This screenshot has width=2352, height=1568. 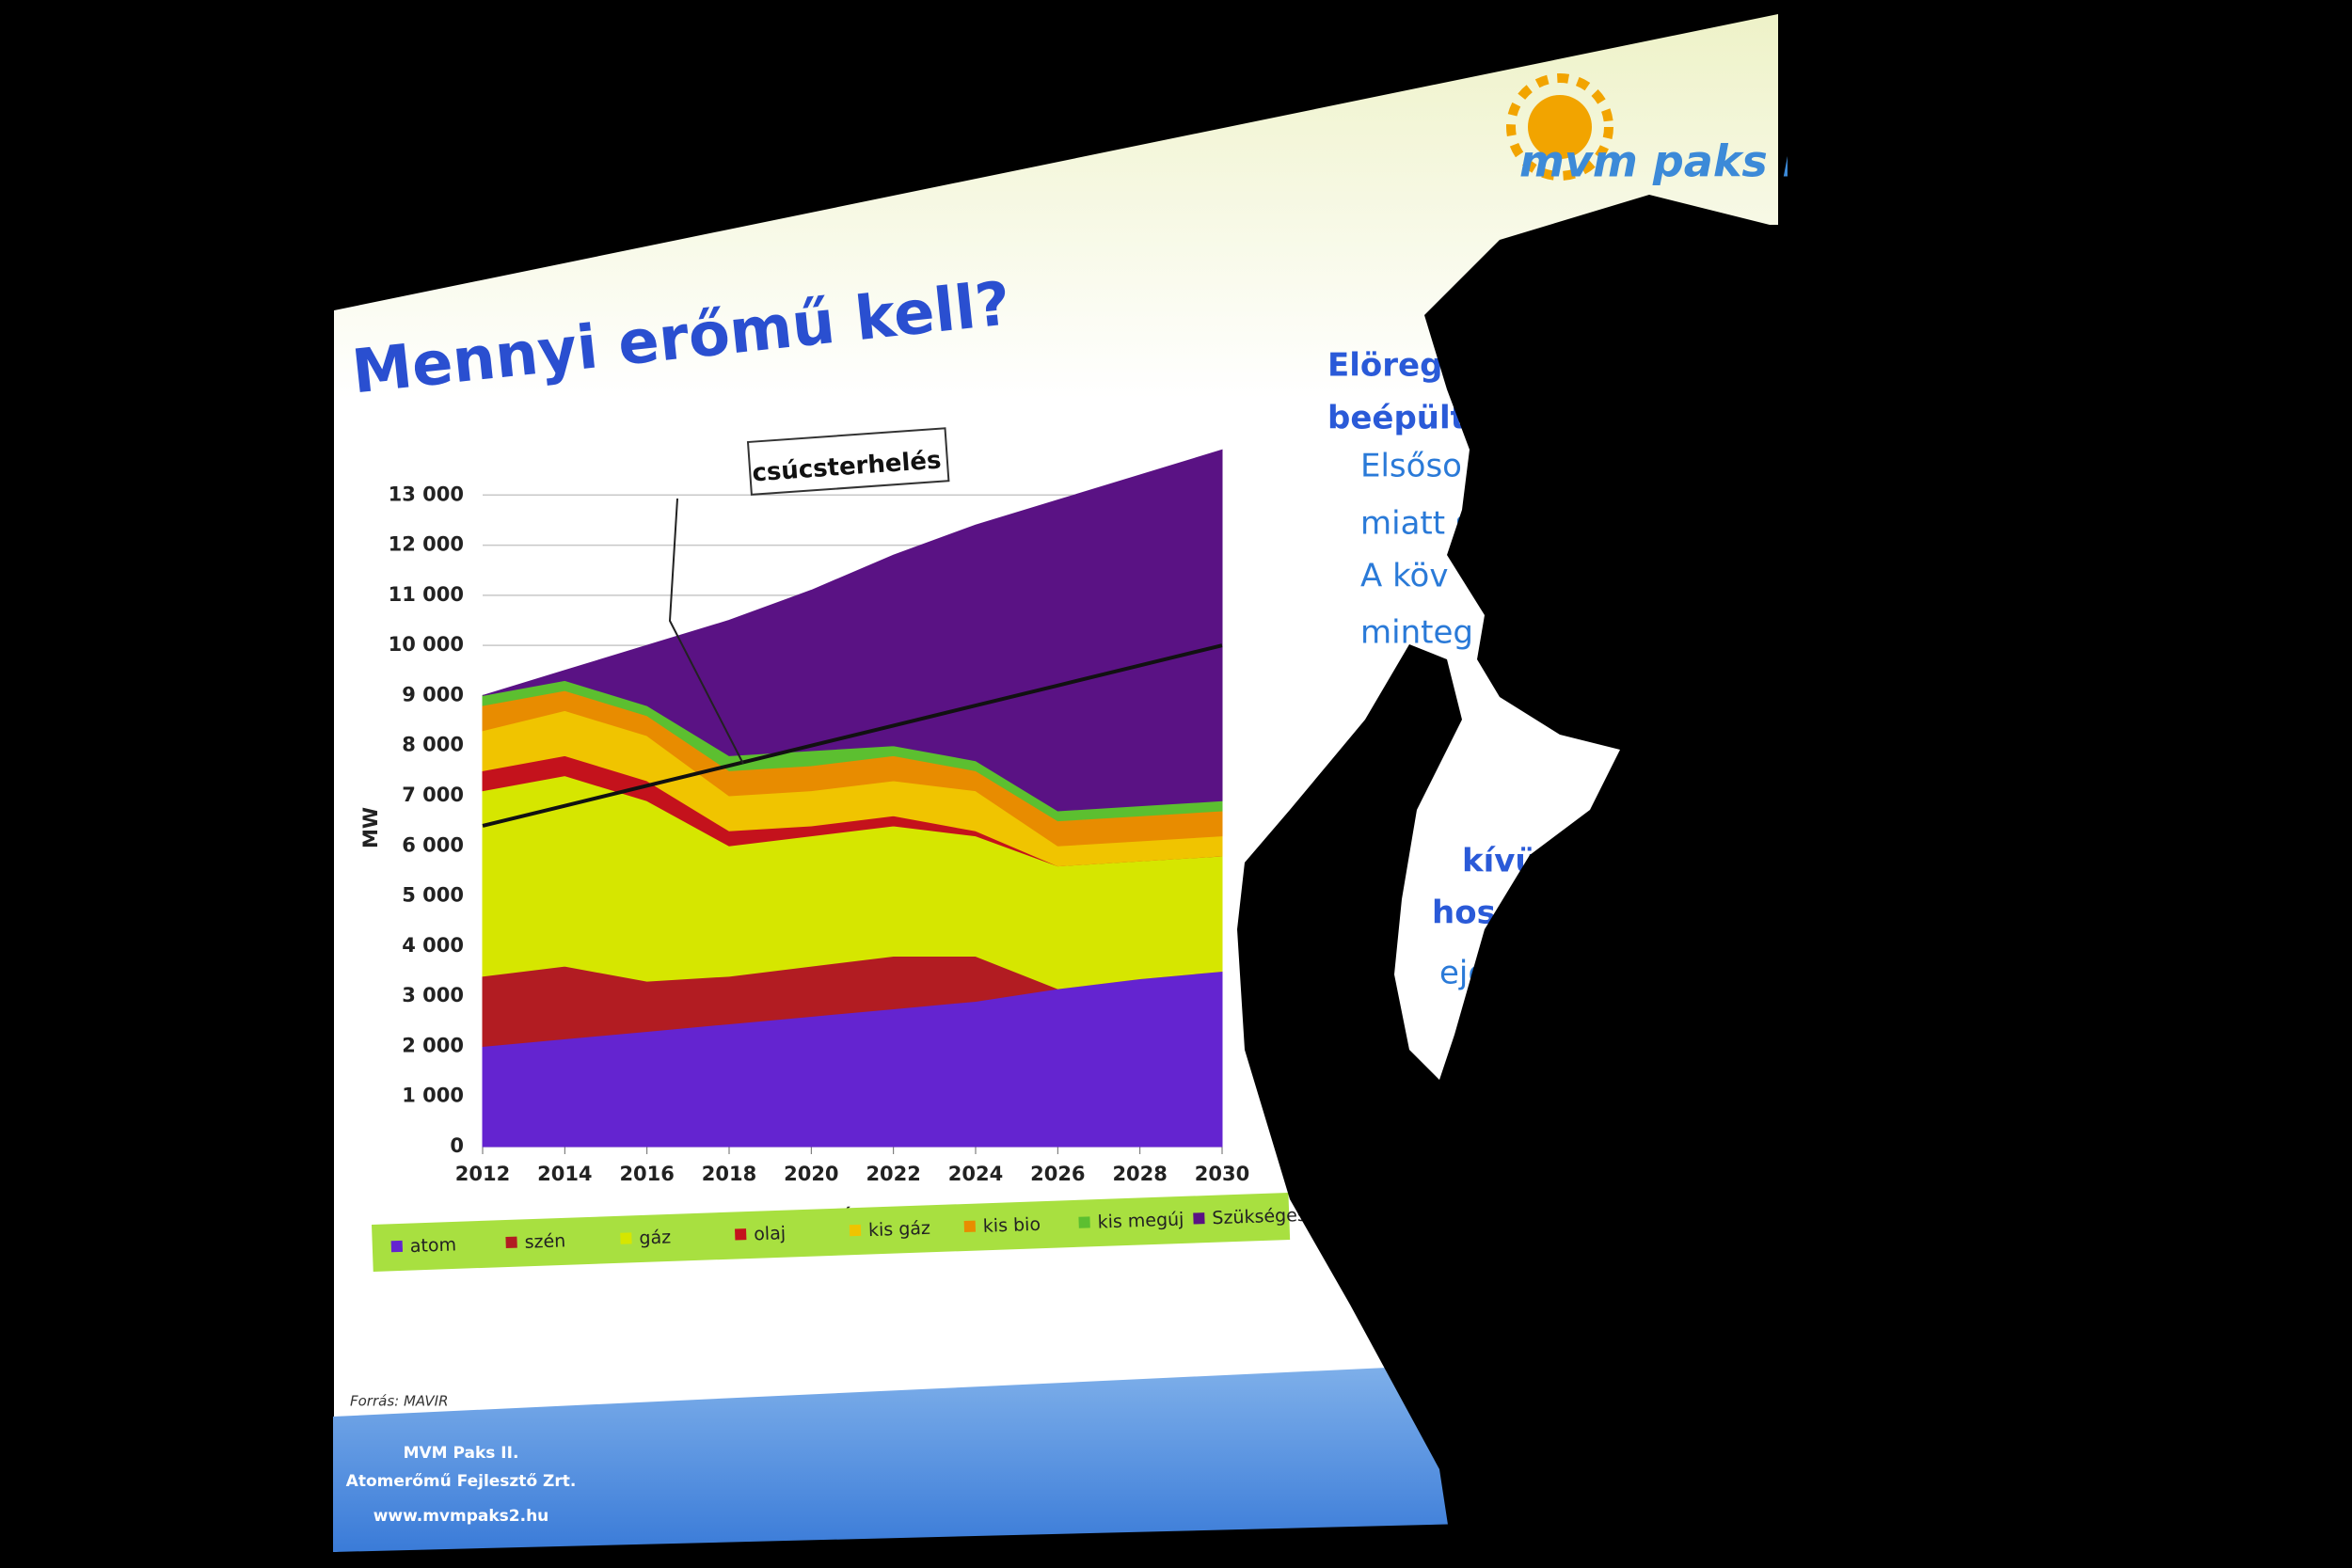 What do you see at coordinates (433, 945) in the screenshot?
I see `y-tick-label: 4 000` at bounding box center [433, 945].